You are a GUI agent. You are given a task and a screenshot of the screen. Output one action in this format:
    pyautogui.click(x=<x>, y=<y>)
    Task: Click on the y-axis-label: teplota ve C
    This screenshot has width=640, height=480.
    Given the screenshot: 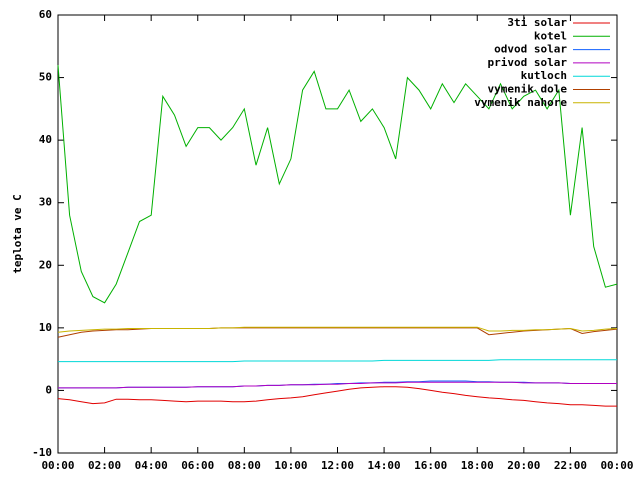 What is the action you would take?
    pyautogui.click(x=17, y=233)
    